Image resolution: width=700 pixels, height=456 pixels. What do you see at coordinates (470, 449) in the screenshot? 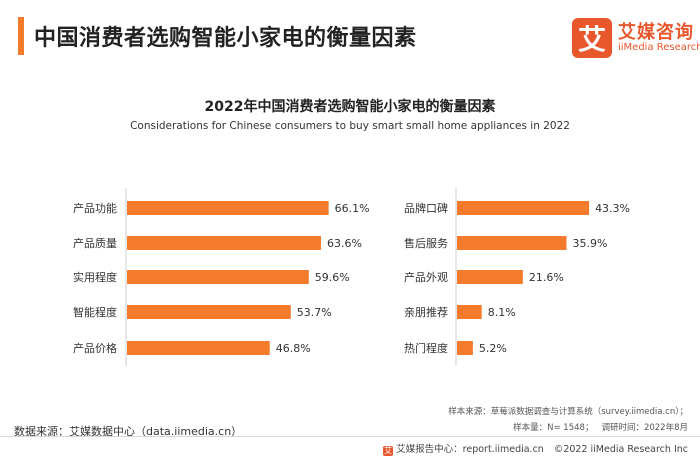
I see `report-center-link: 艾媒报告中心：report.iimedia.cn` at bounding box center [470, 449].